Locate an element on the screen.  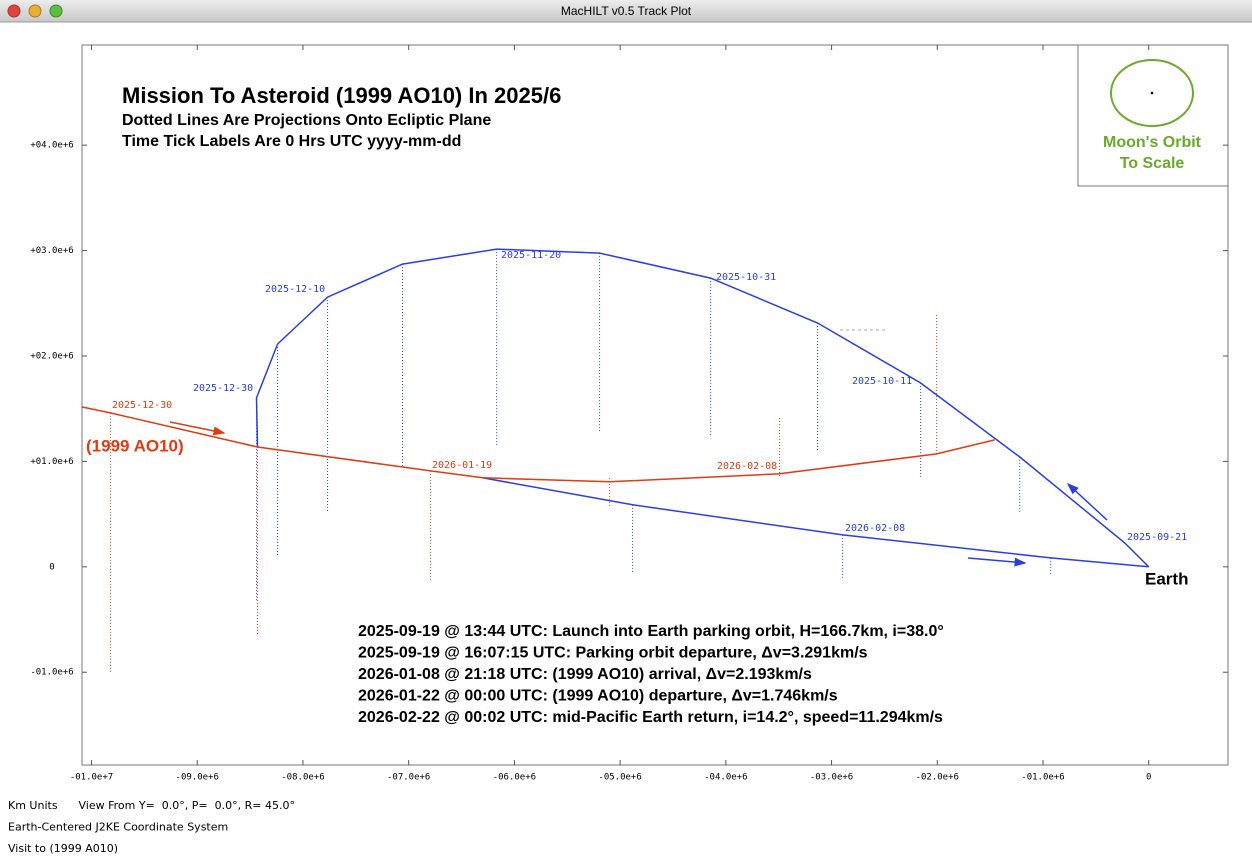
title-bar is located at coordinates (626, 11).